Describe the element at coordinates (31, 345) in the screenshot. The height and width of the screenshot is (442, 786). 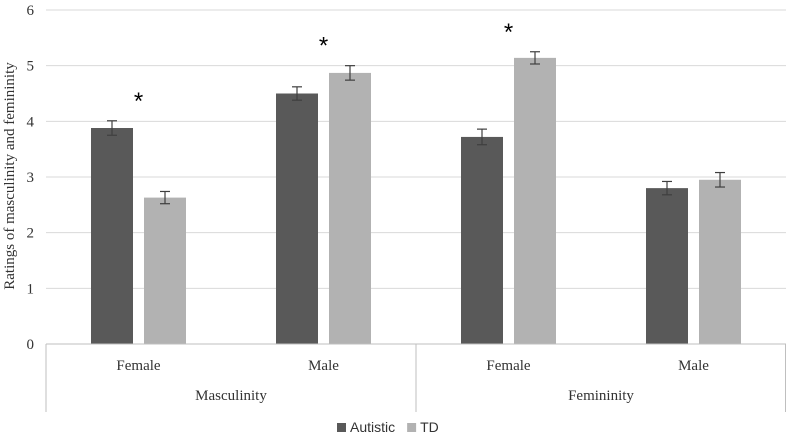
I see `y-tick-label: 0` at that location.